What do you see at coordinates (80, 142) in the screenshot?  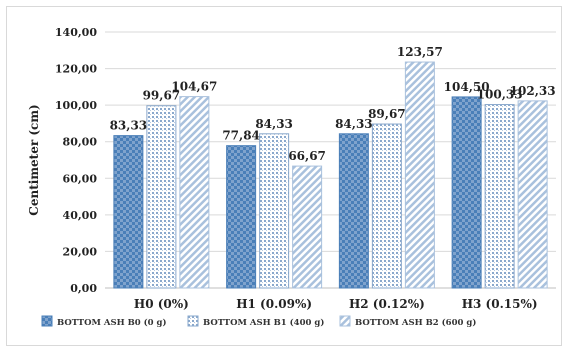 I see `y-tick-label: 80,00` at bounding box center [80, 142].